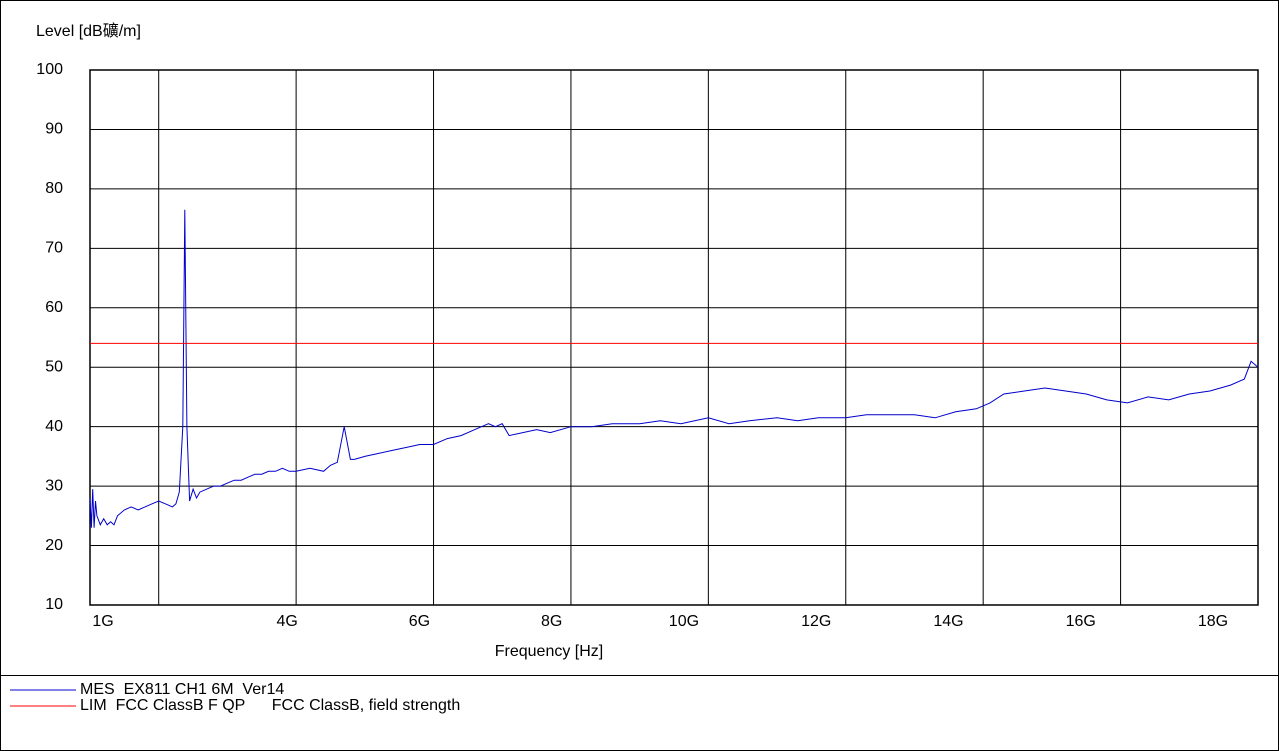  I want to click on x-tick-label: 18G, so click(1213, 621).